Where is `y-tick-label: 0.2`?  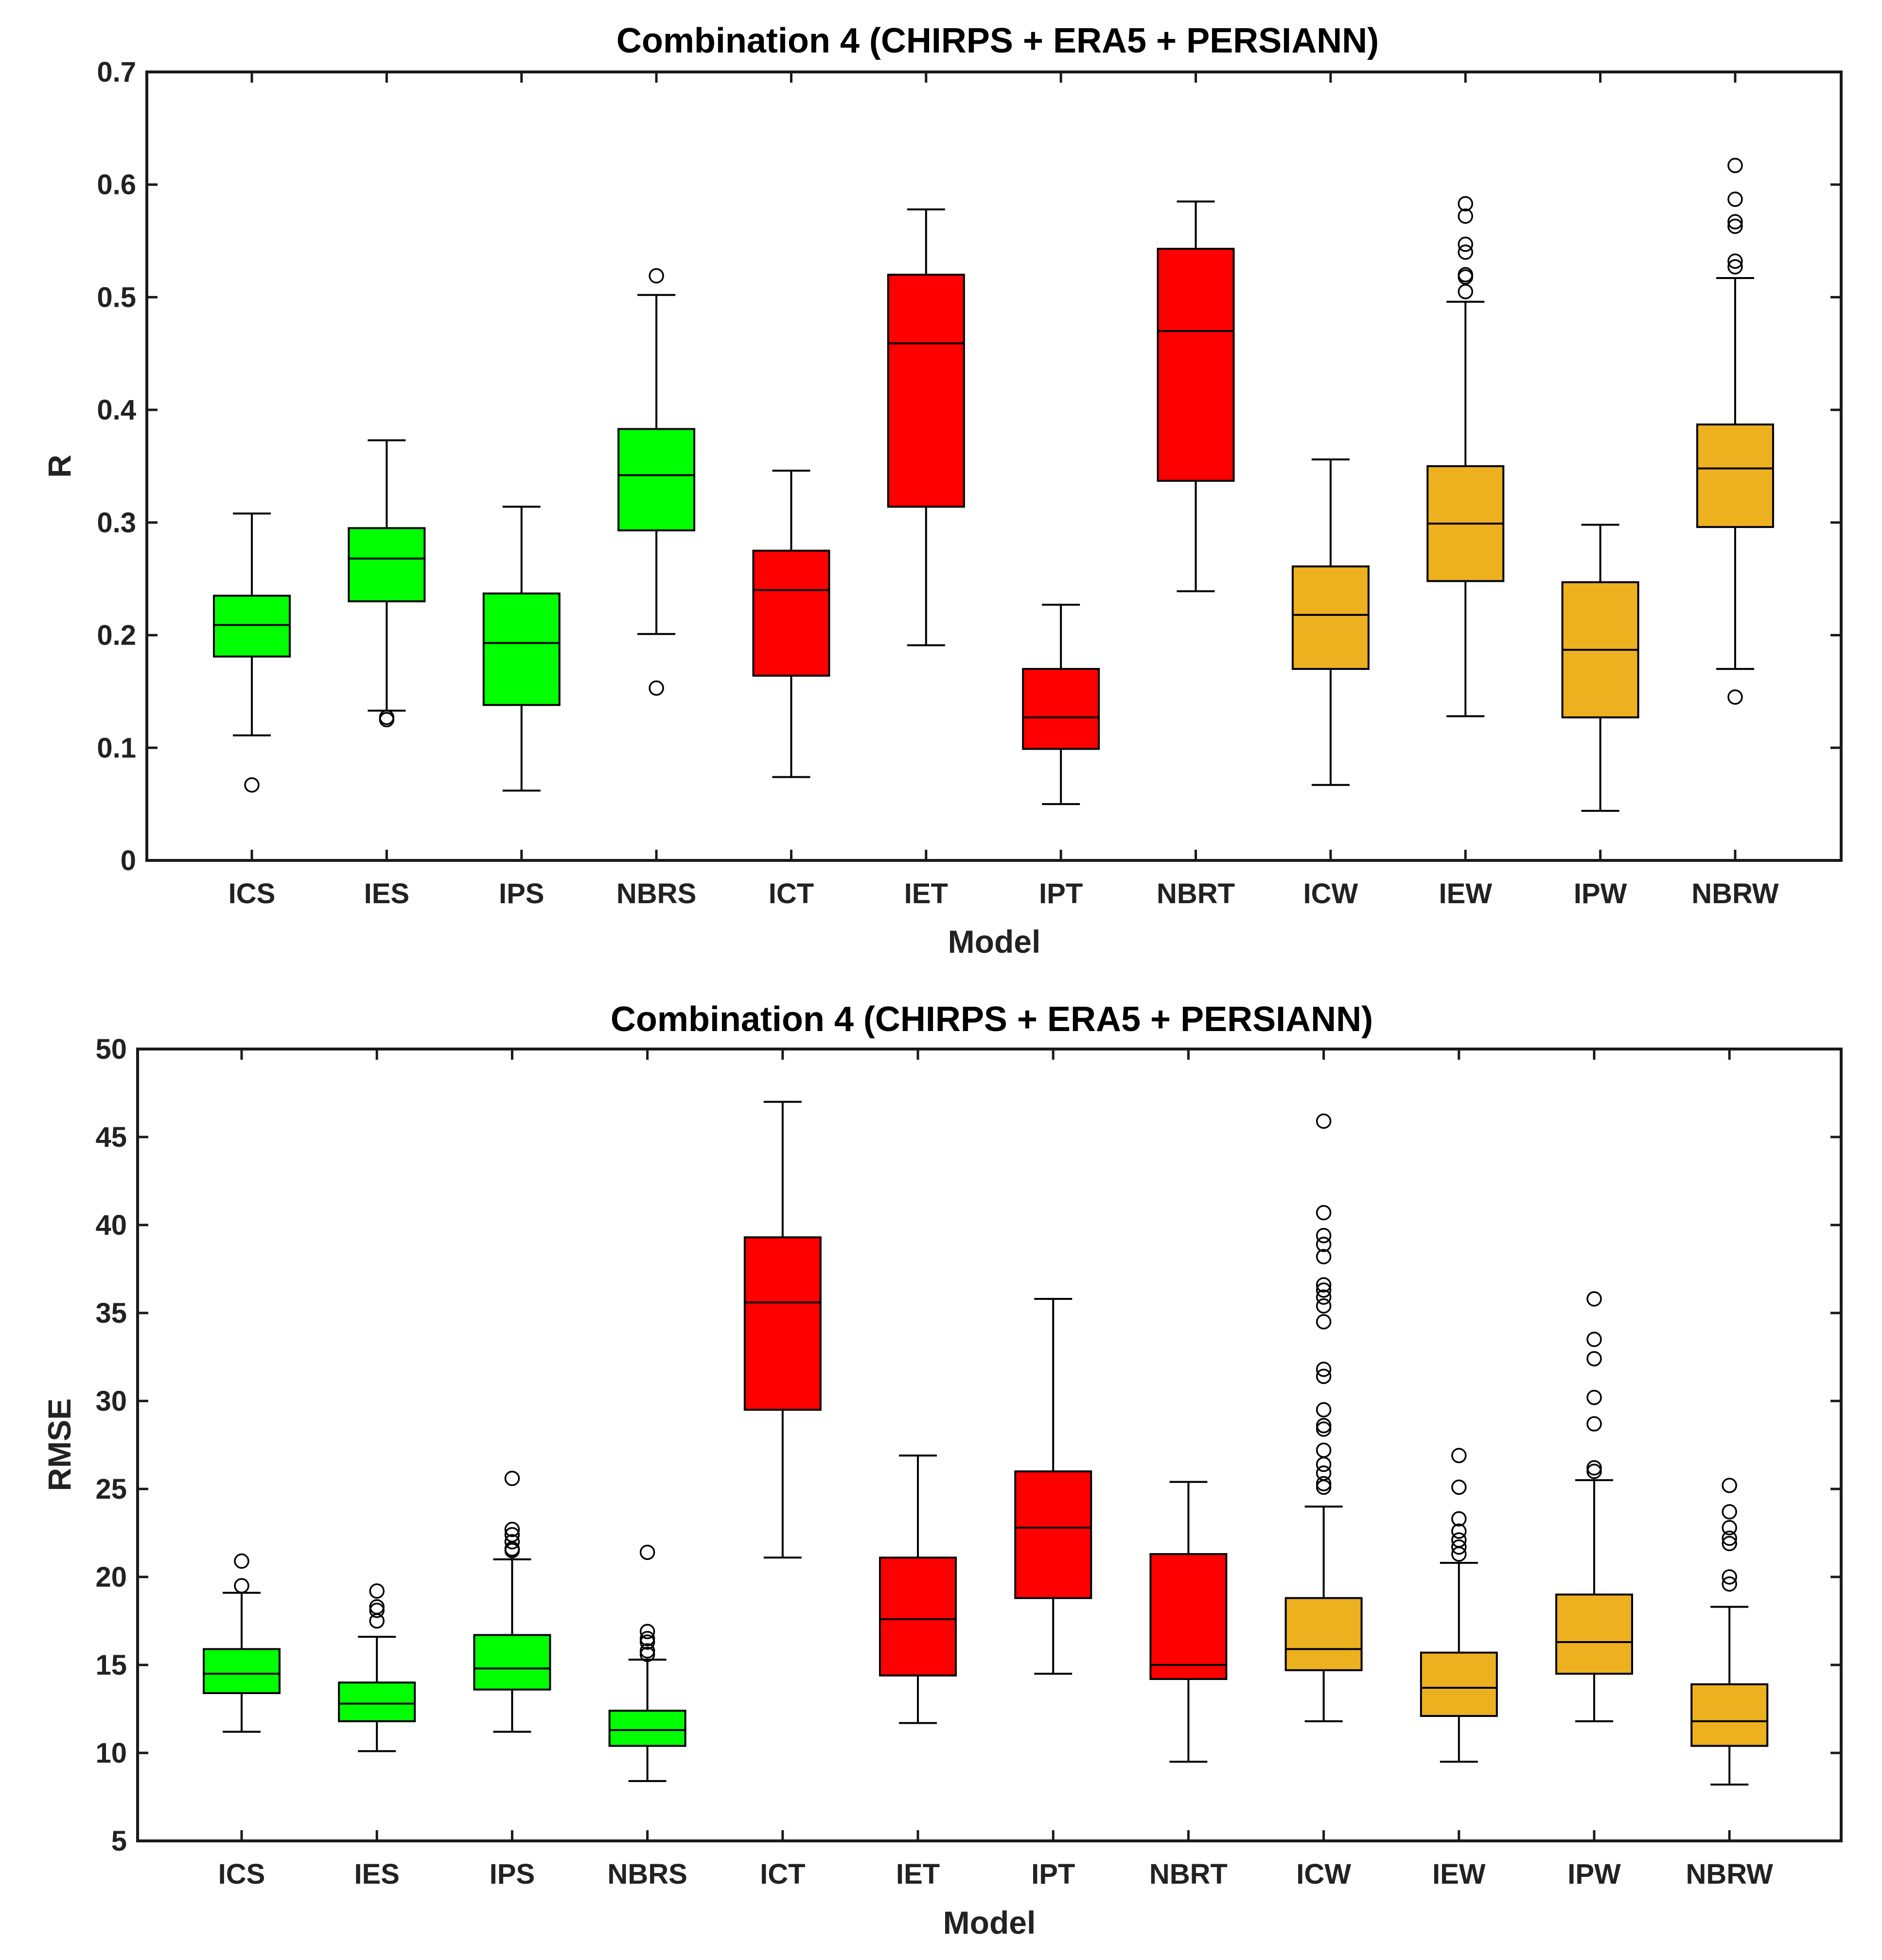
y-tick-label: 0.2 is located at coordinates (116, 635).